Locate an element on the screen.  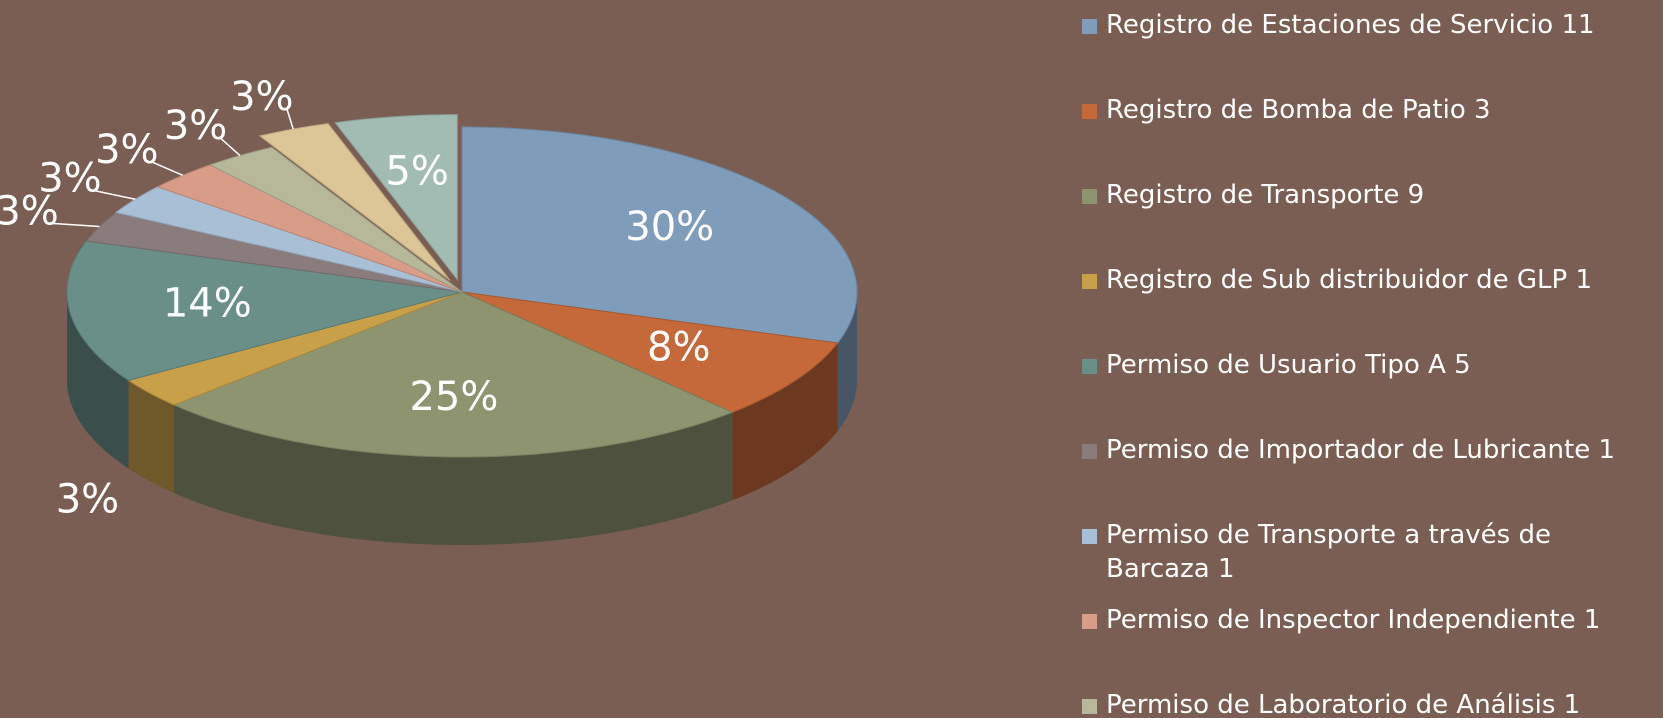
legend-label: Permiso de Importador de Lubricante 1 is located at coordinates (1360, 450).